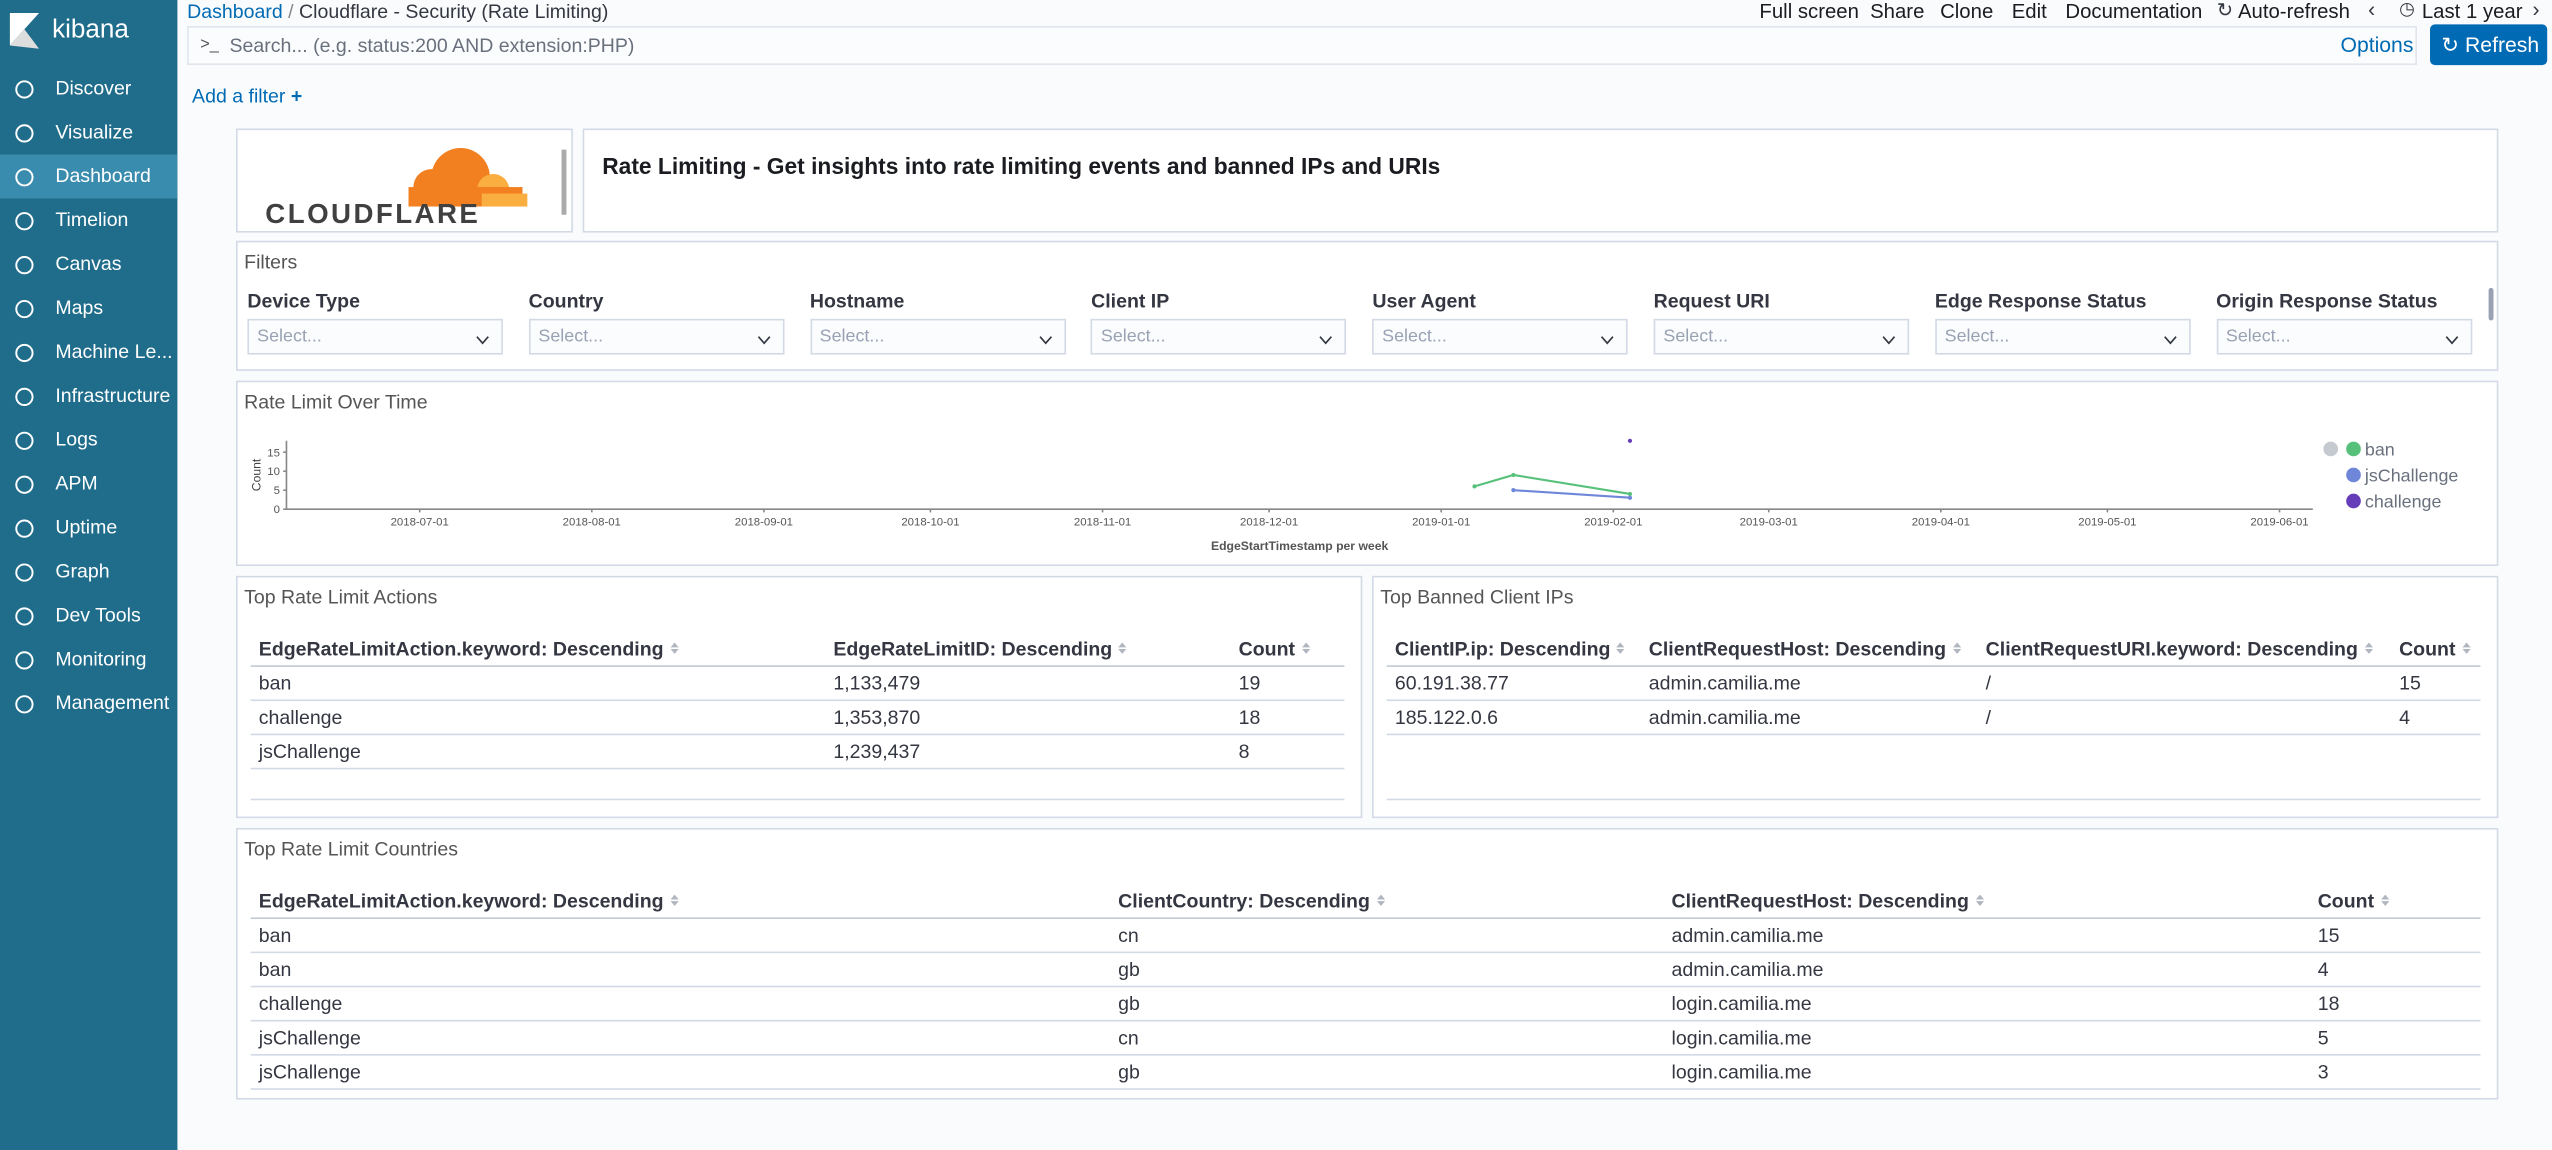 The height and width of the screenshot is (1150, 2552). I want to click on legend-toggle, so click(2331, 449).